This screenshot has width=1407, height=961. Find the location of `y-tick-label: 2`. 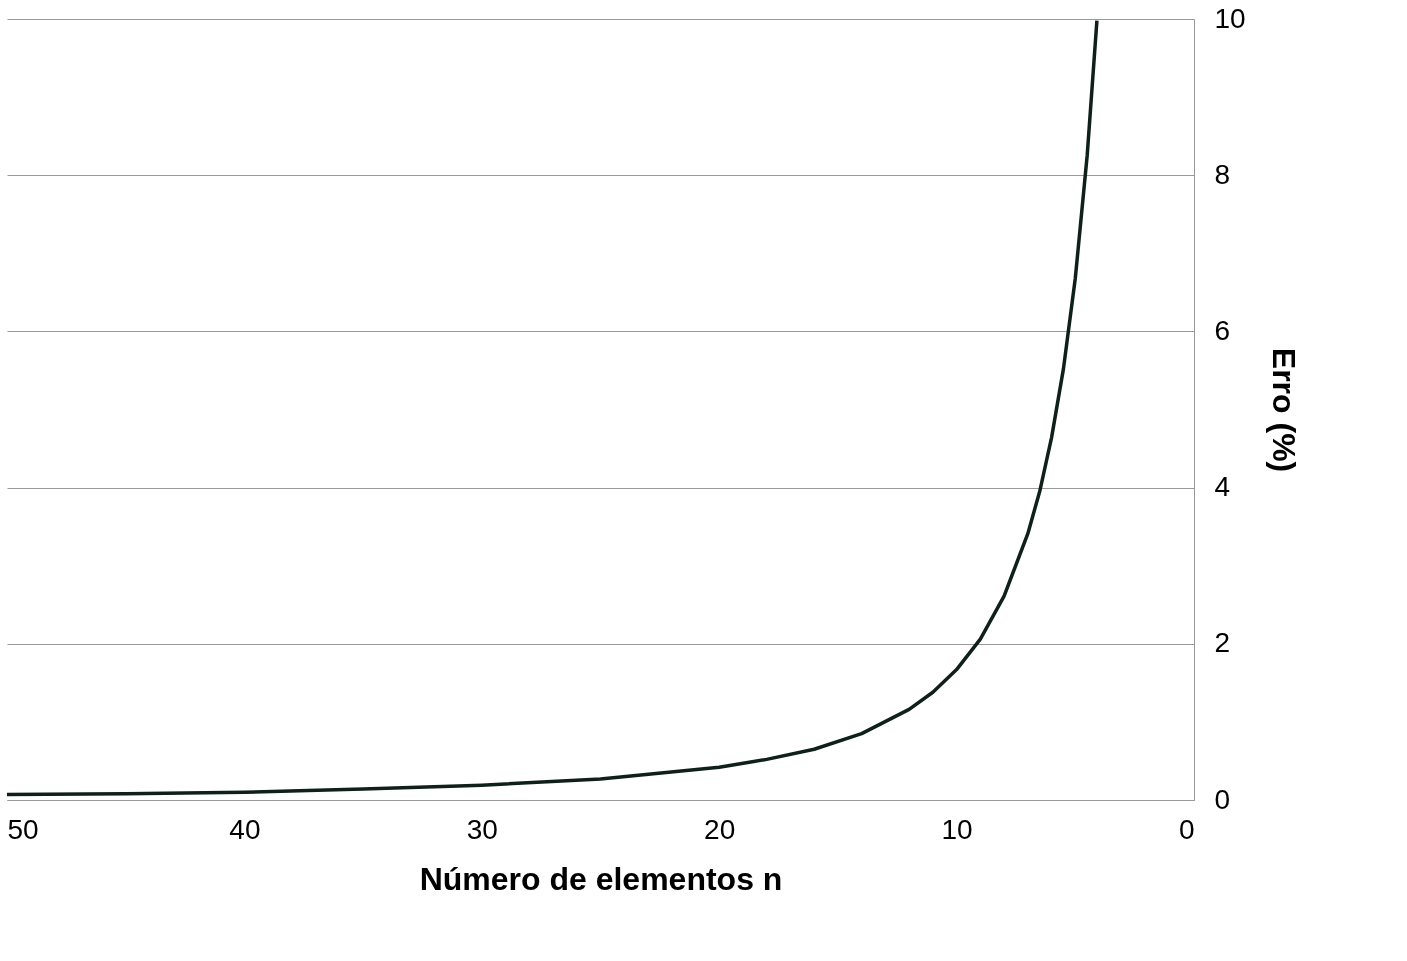

y-tick-label: 2 is located at coordinates (1222, 643).